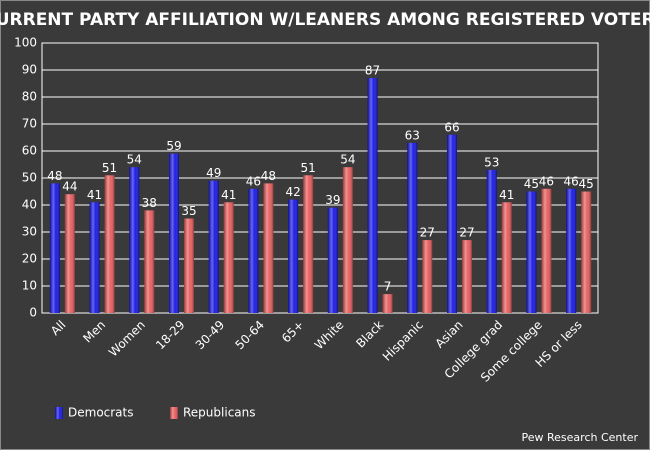 Image resolution: width=650 pixels, height=450 pixels. I want to click on value-label: 39, so click(332, 200).